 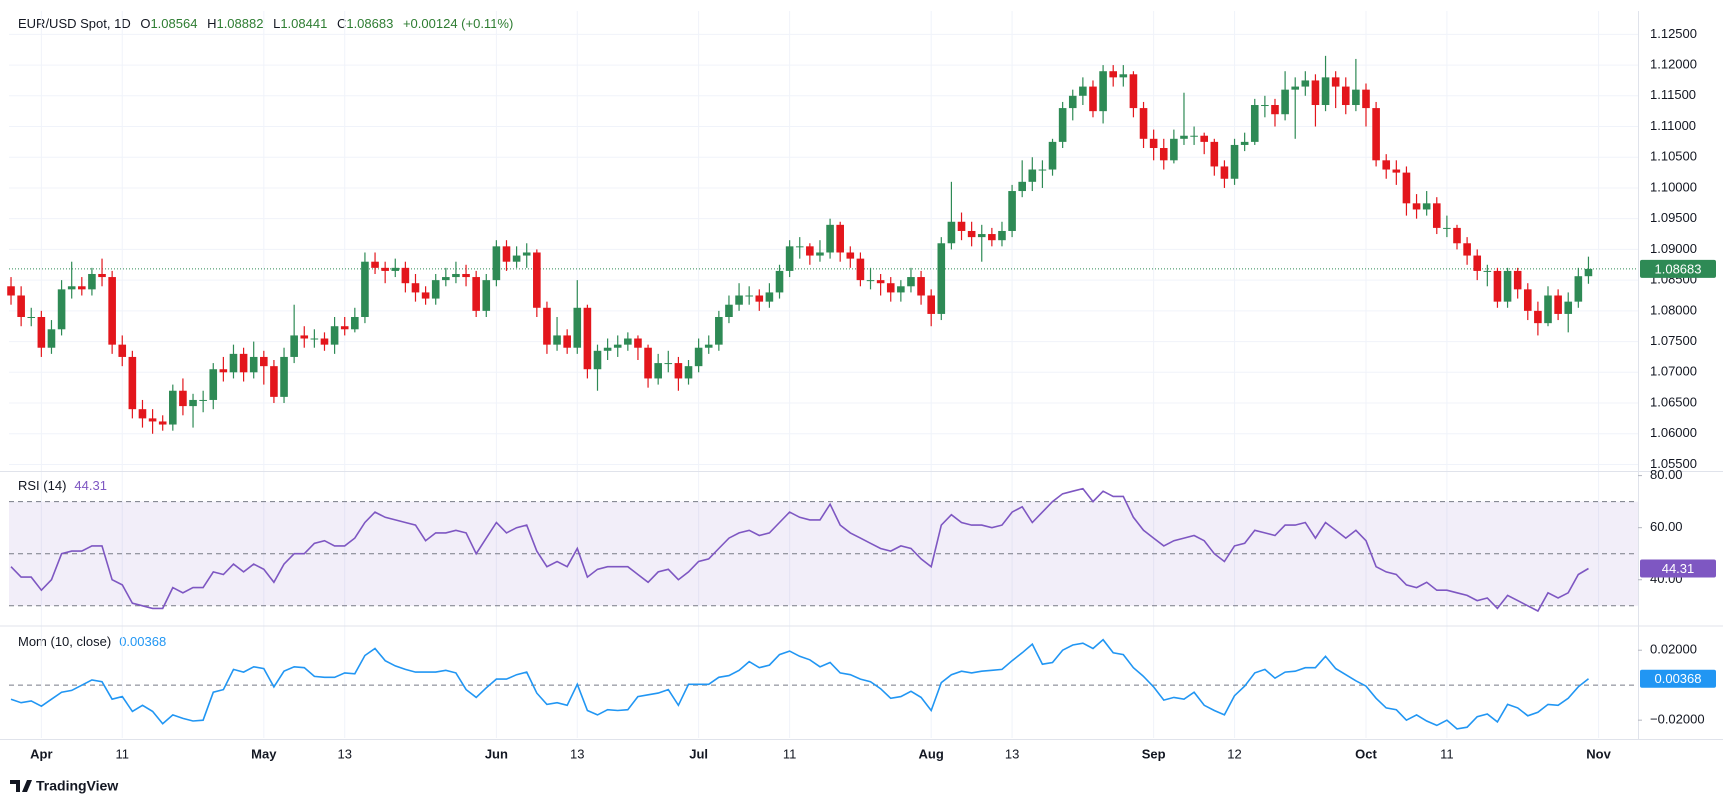 I want to click on x-tick-label: 11, so click(x=123, y=753).